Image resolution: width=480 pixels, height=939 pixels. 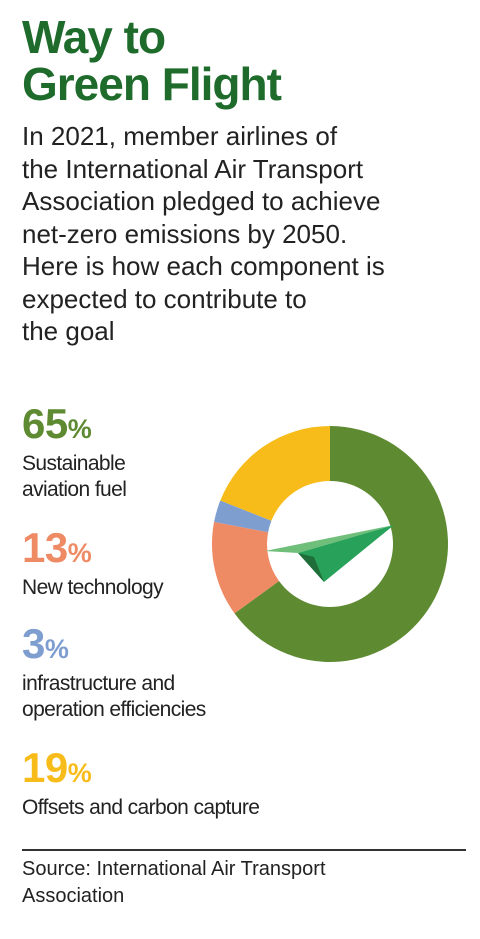 I want to click on title-line-1: Way to, so click(x=94, y=37).